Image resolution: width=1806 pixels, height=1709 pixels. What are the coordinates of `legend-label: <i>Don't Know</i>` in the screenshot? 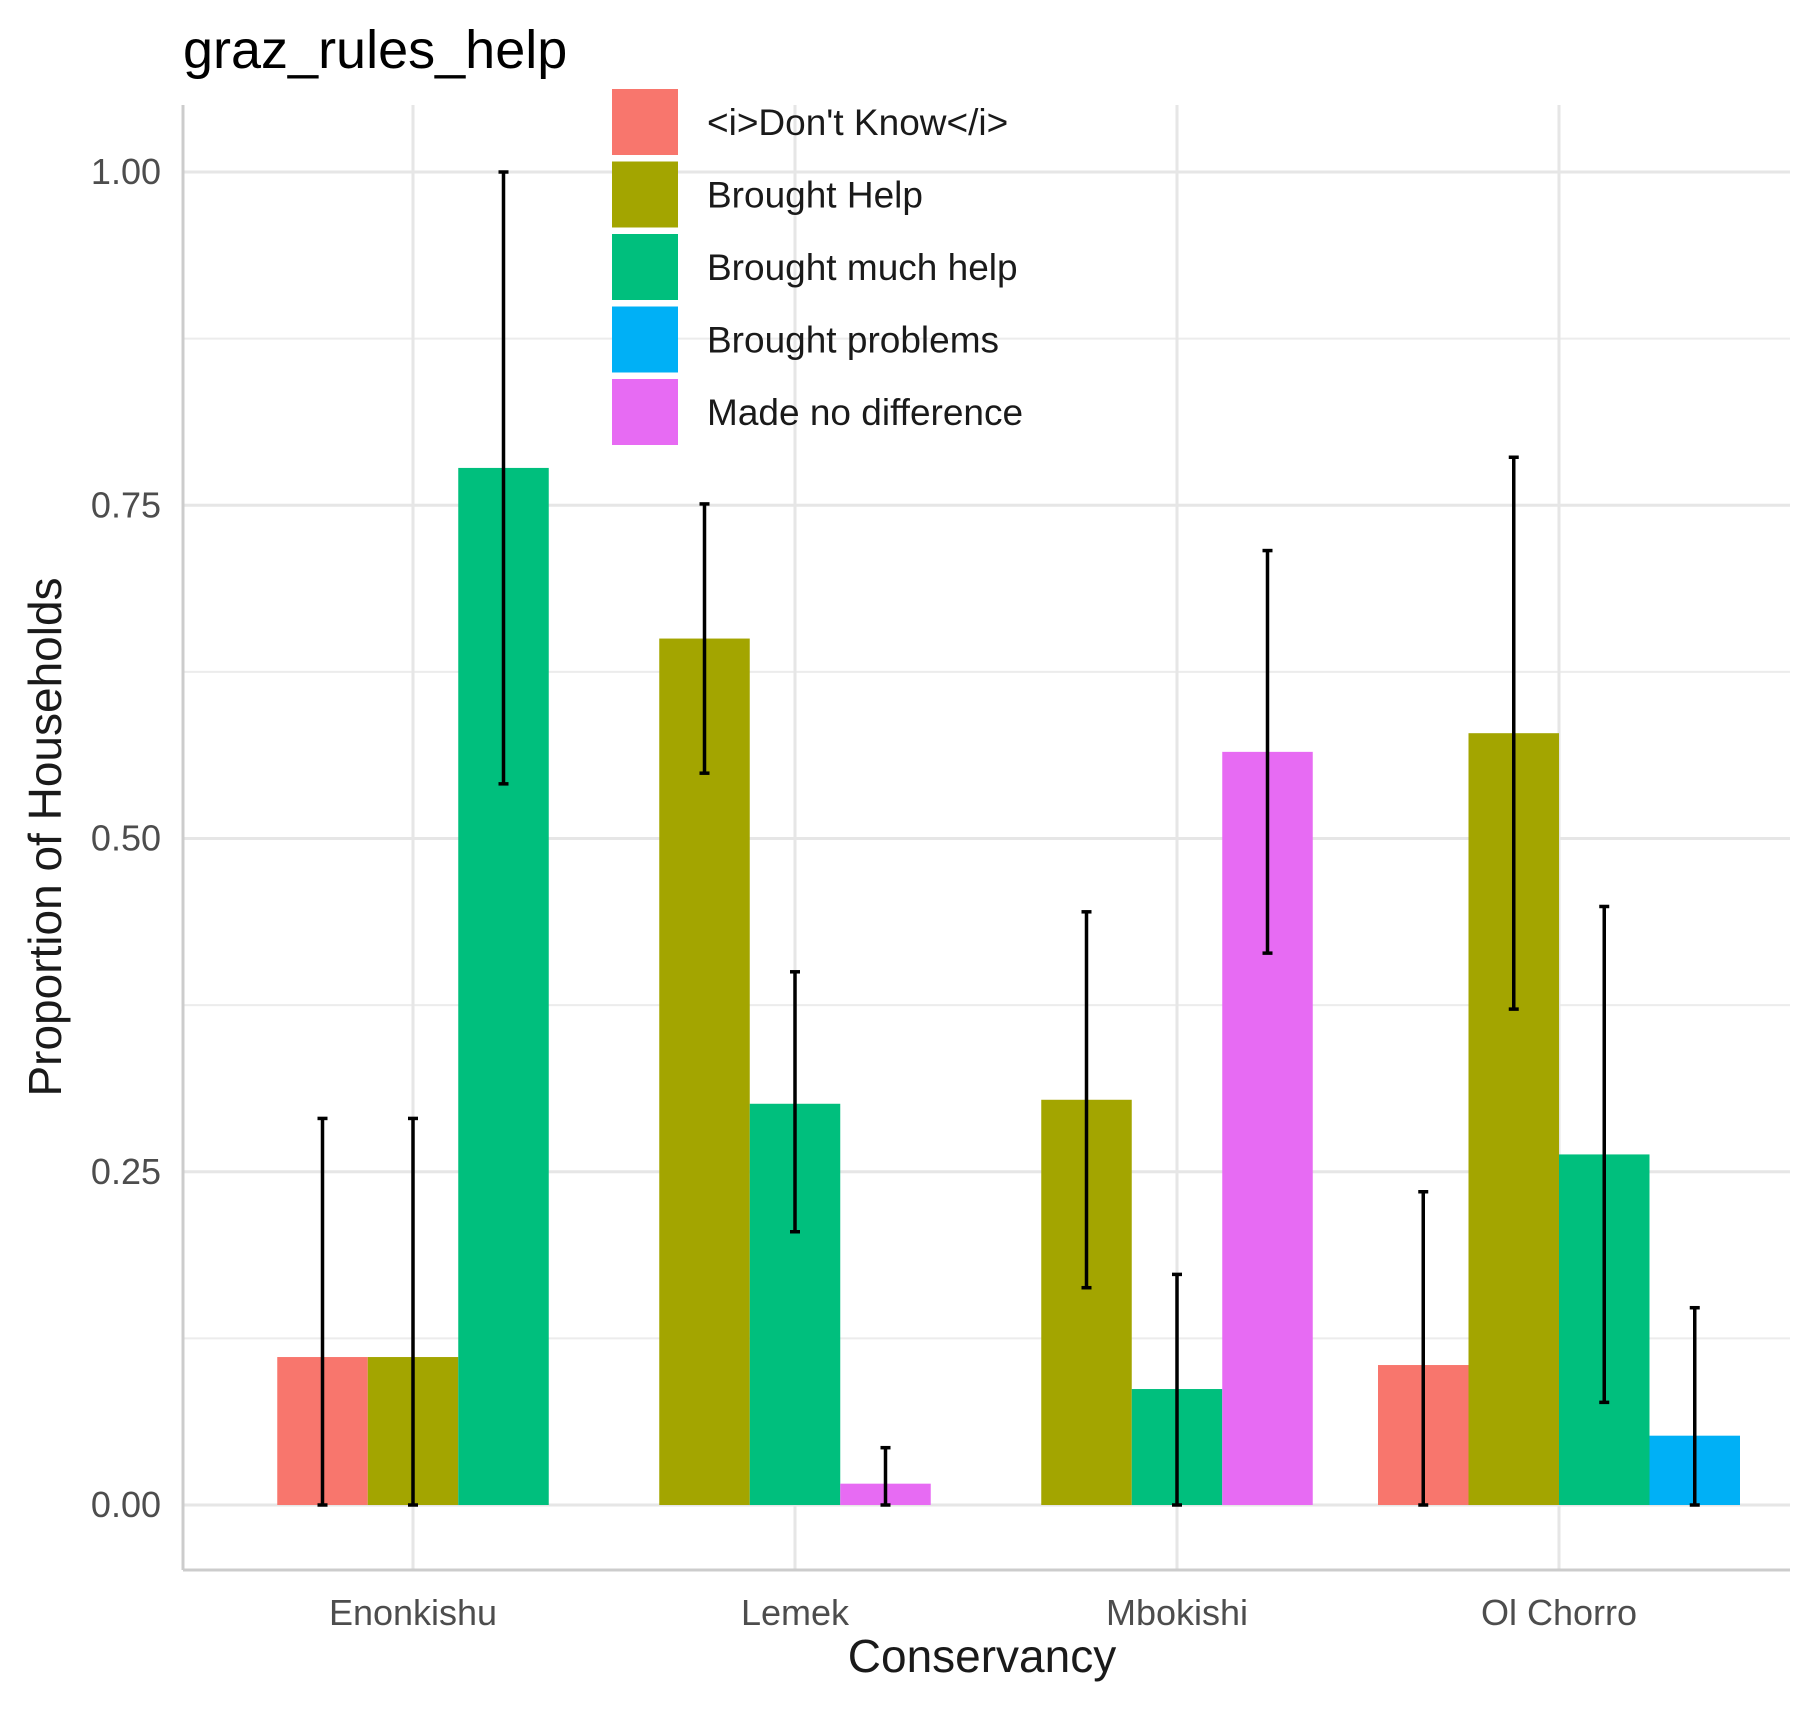 It's located at (857, 122).